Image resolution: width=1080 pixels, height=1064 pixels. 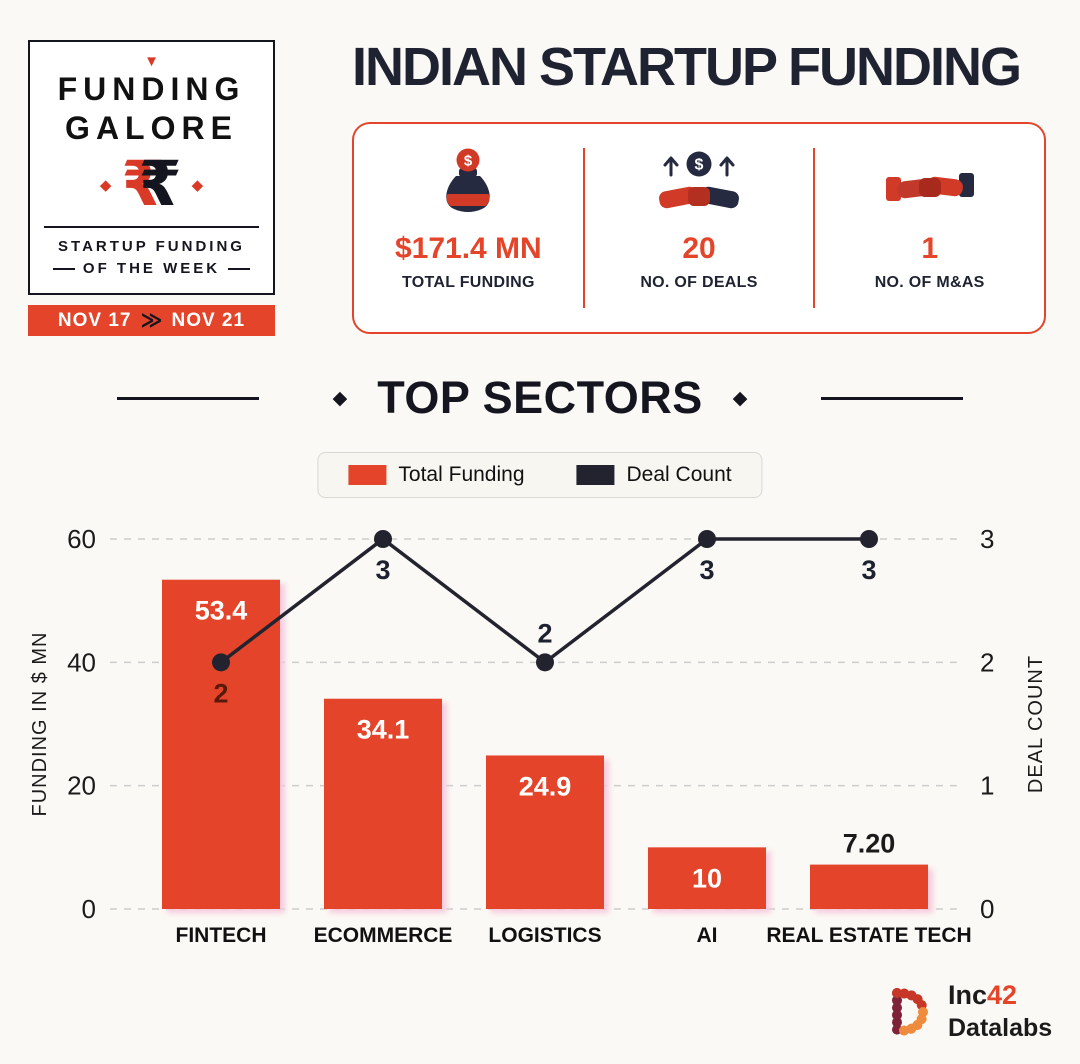 What do you see at coordinates (540, 475) in the screenshot?
I see `chart-legend: Total Funding Deal Count` at bounding box center [540, 475].